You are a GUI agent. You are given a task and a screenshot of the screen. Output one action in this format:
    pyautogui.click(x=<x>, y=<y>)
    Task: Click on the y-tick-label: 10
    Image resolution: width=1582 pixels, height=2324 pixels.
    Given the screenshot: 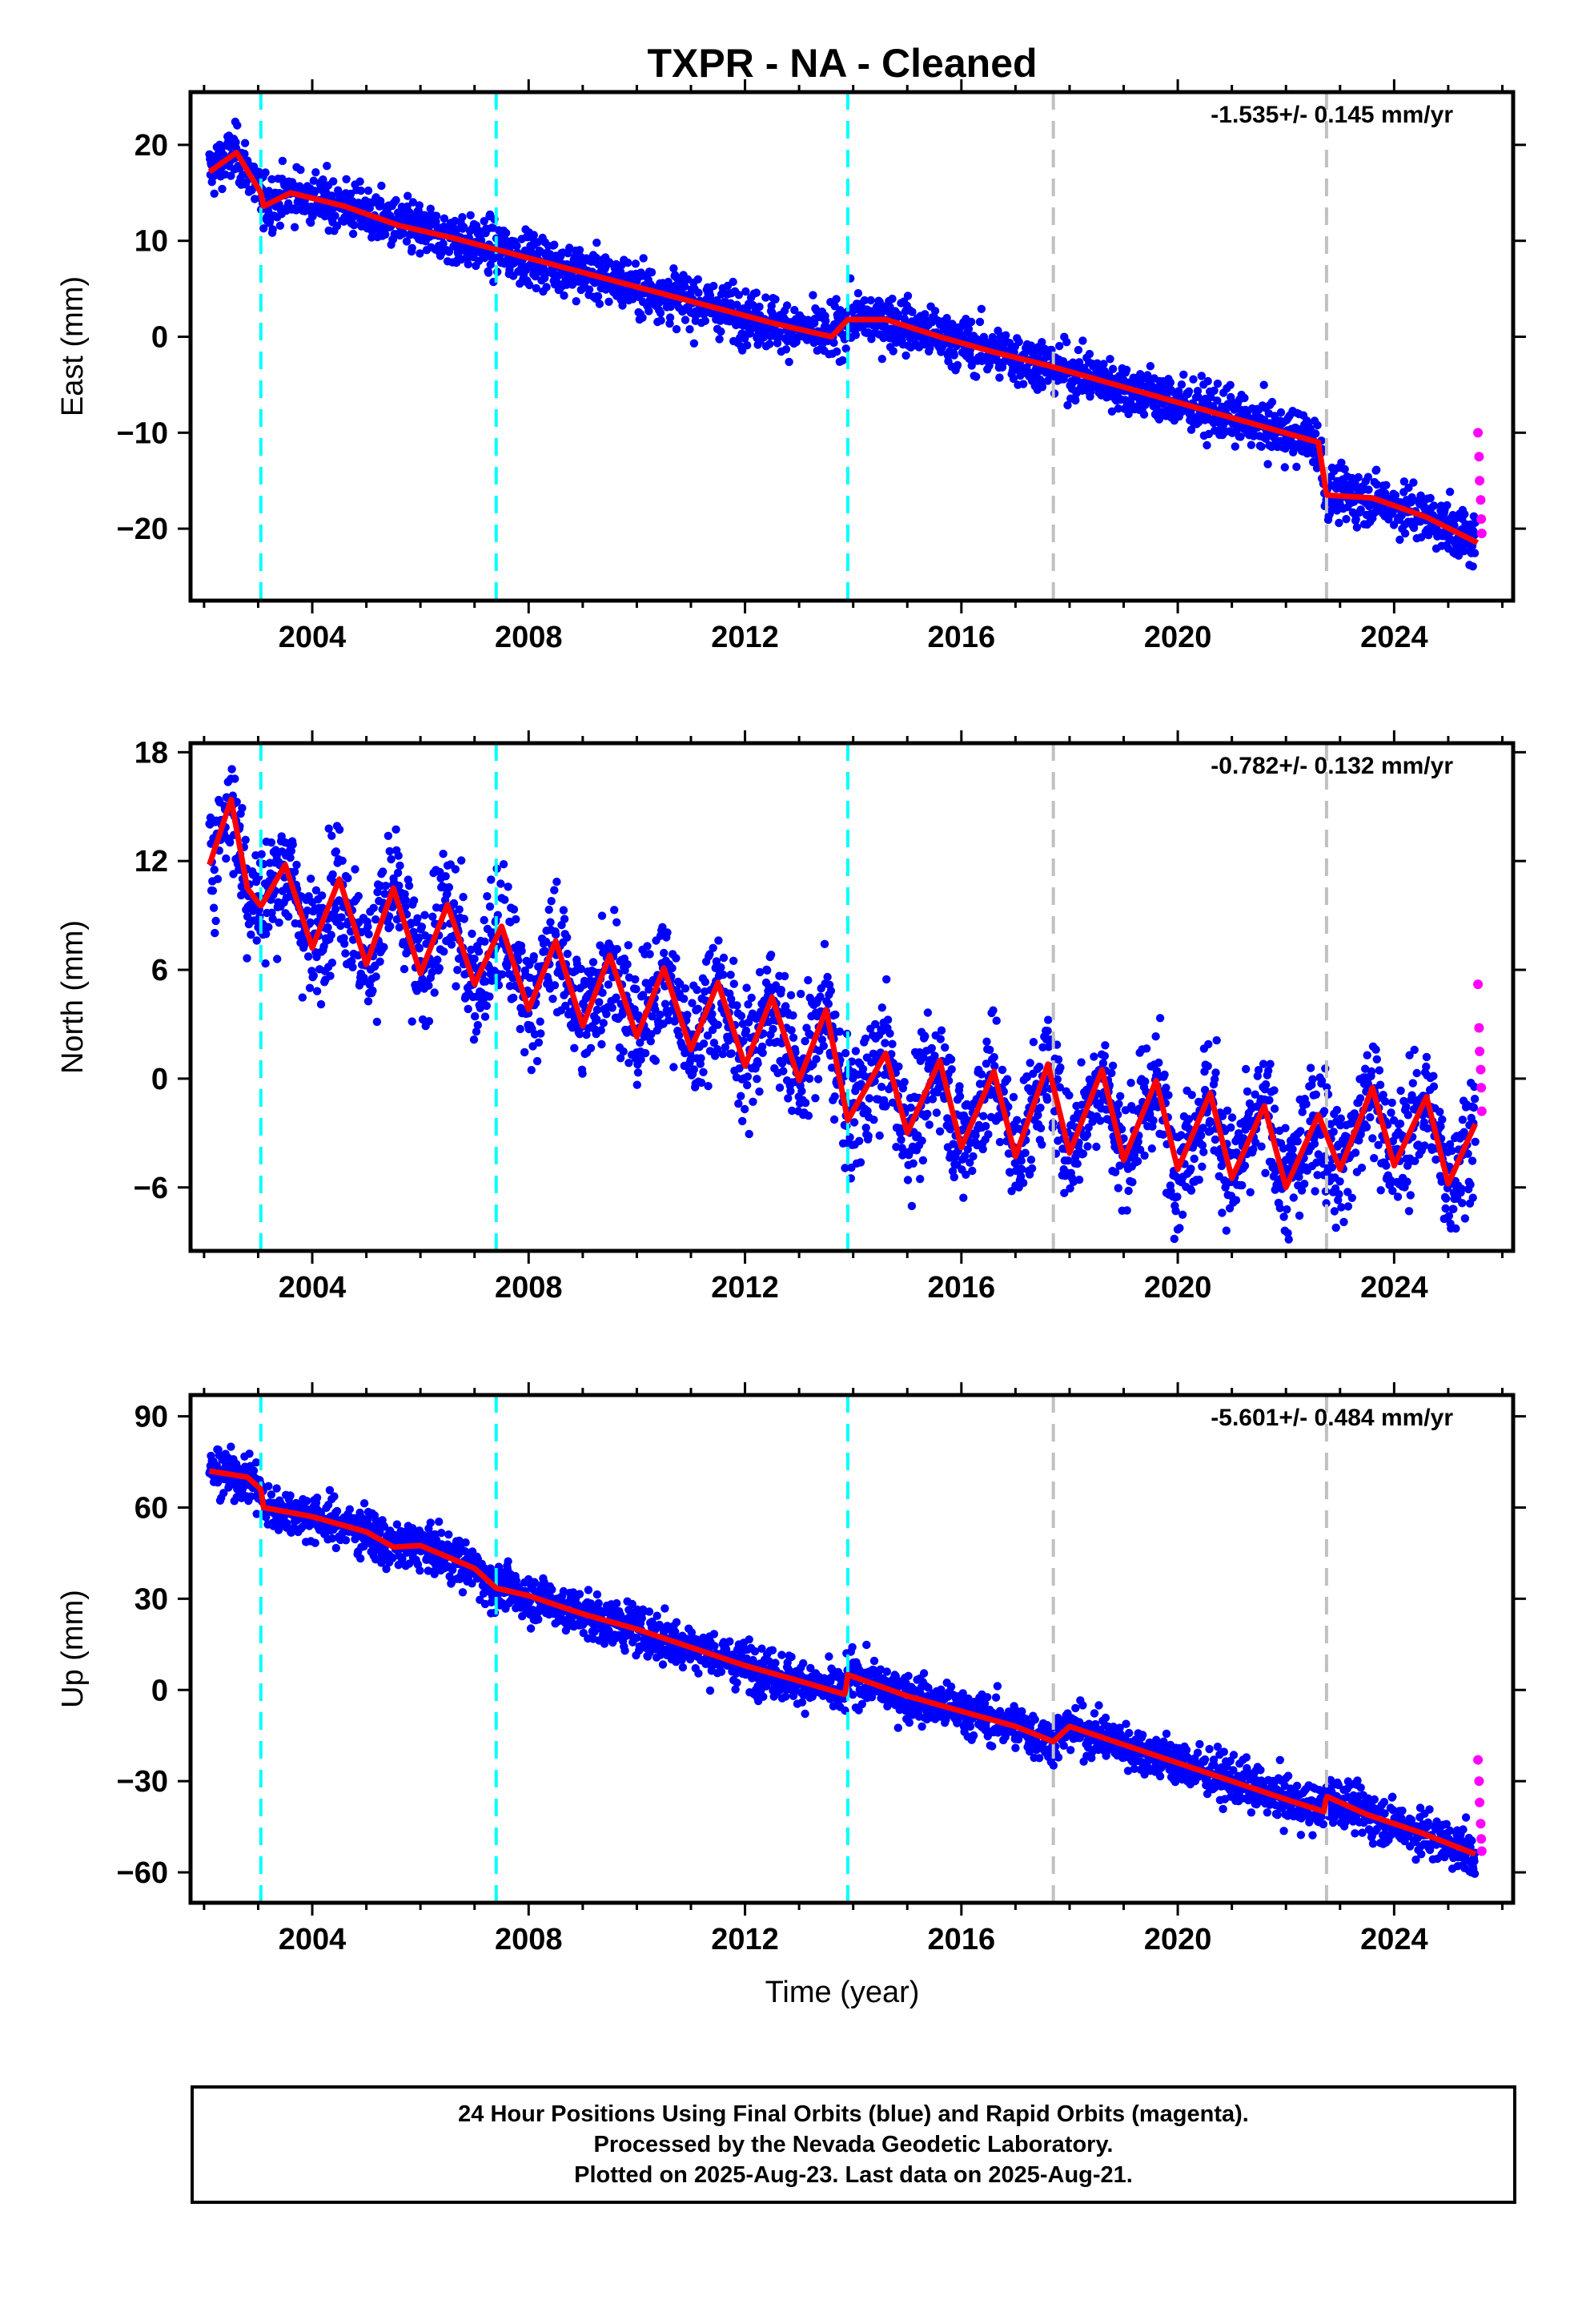 What is the action you would take?
    pyautogui.click(x=151, y=242)
    